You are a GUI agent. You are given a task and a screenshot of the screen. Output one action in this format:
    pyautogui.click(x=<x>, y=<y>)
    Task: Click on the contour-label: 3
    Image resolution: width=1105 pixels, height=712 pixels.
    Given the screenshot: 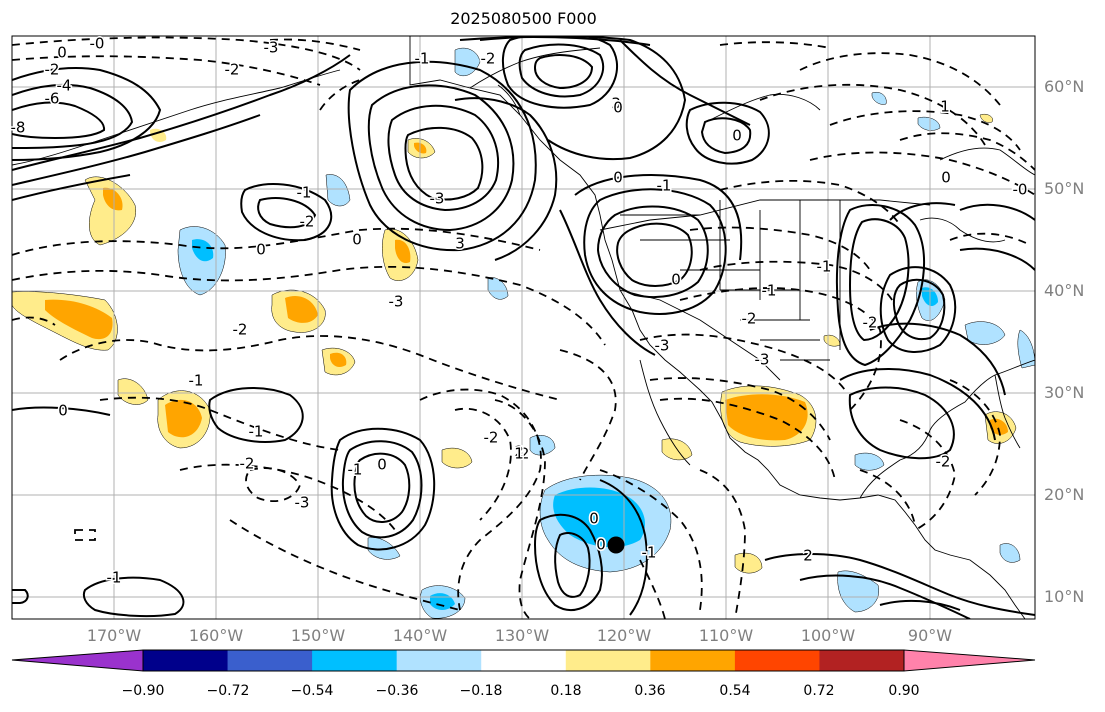 What is the action you would take?
    pyautogui.click(x=460, y=244)
    